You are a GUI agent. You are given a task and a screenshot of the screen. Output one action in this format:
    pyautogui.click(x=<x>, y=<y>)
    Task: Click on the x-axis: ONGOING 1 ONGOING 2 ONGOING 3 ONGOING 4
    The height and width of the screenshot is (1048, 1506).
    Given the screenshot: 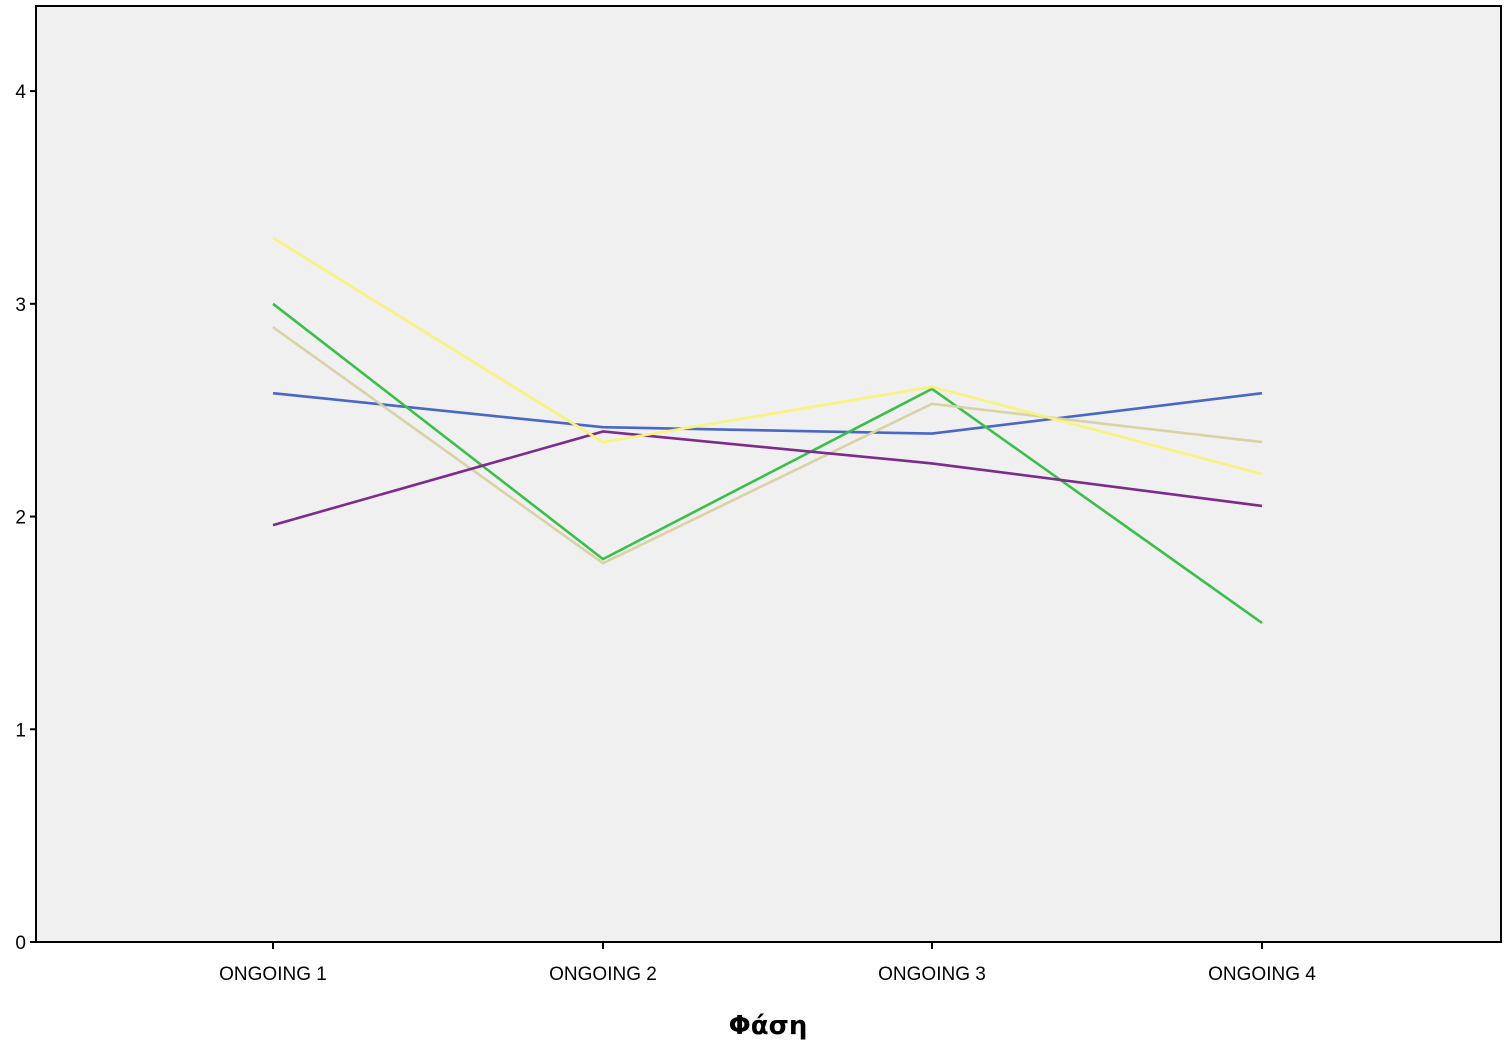 What is the action you would take?
    pyautogui.click(x=767, y=963)
    